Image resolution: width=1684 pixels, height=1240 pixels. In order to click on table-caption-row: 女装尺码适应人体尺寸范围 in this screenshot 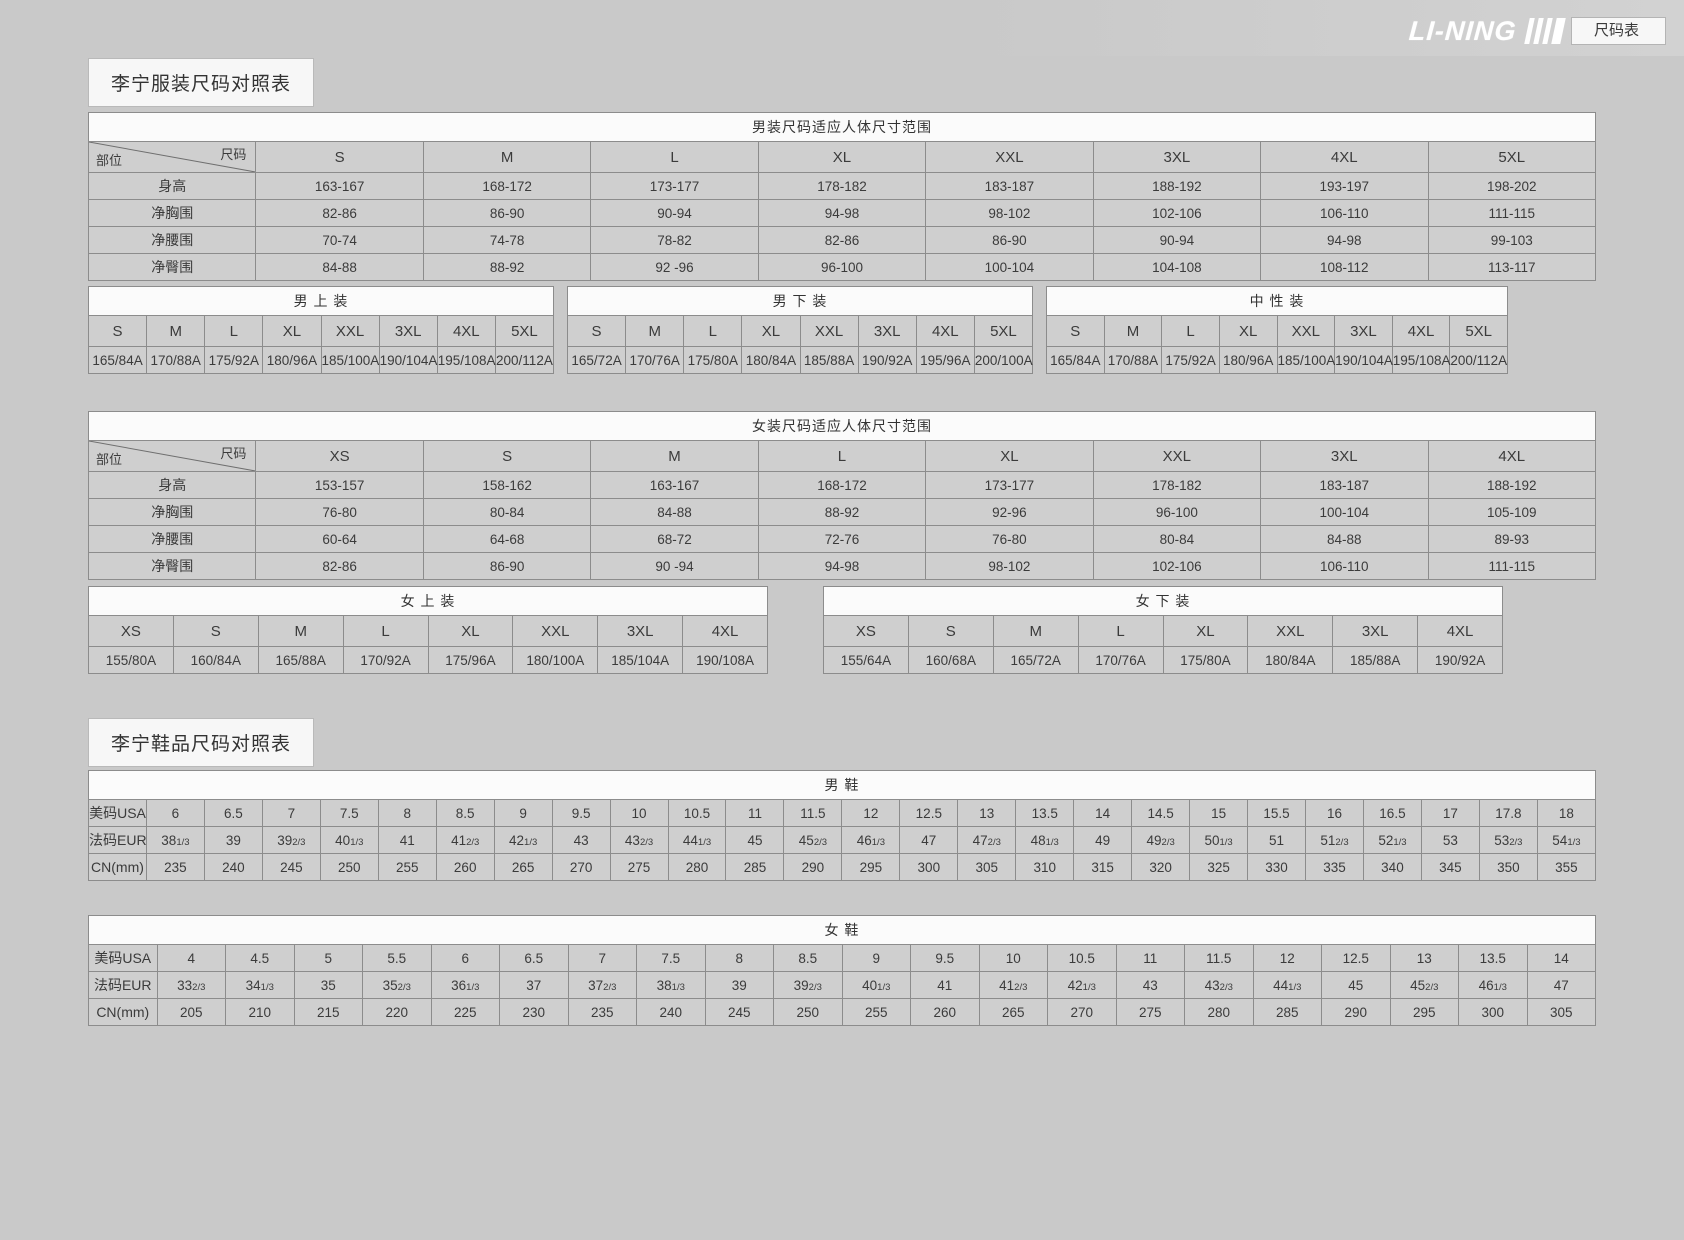, I will do `click(842, 426)`.